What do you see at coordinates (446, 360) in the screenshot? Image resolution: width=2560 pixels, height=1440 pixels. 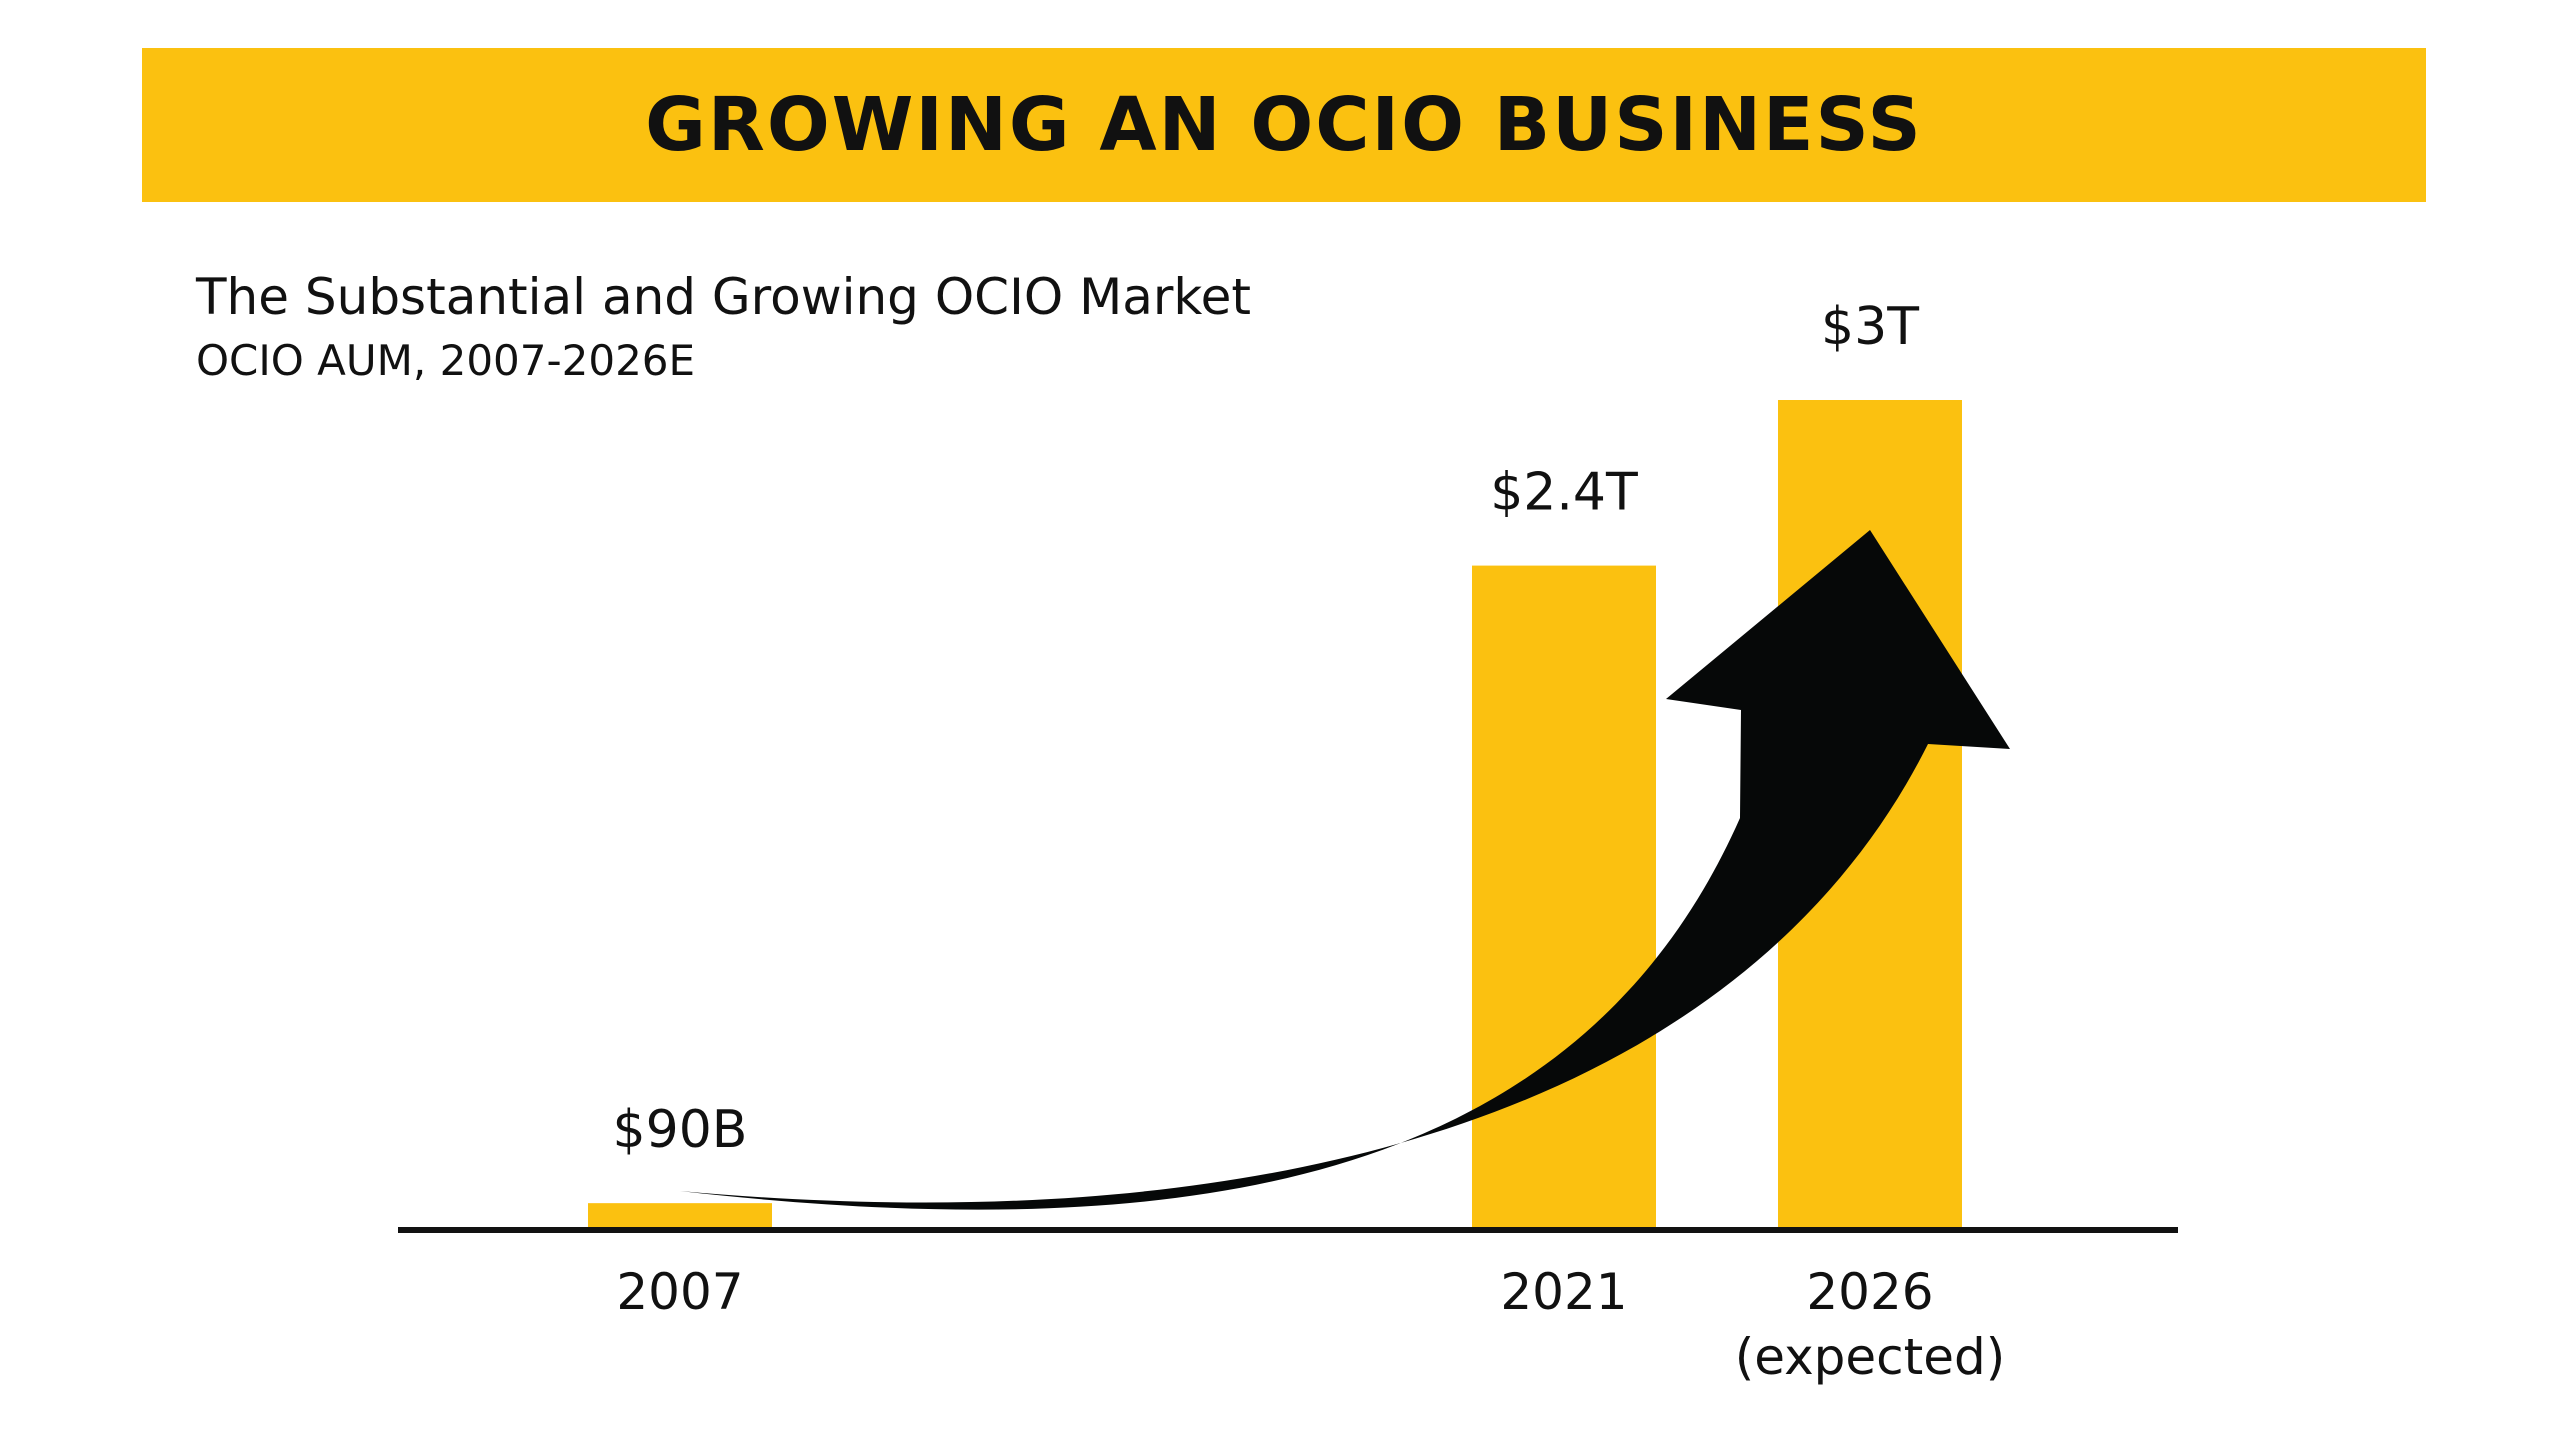 I see `chart-subtitle: OCIO AUM, 2007-2026E` at bounding box center [446, 360].